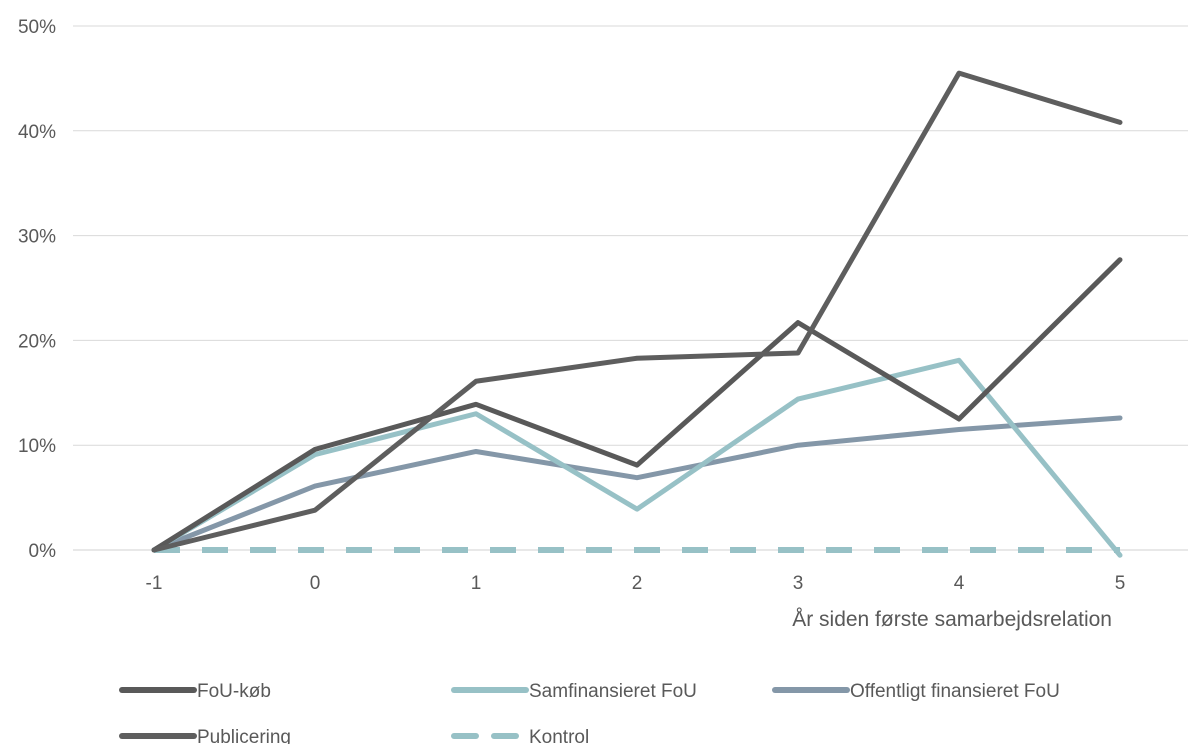 This screenshot has width=1188, height=744. Describe the element at coordinates (37, 132) in the screenshot. I see `y-tick-label: 40%` at that location.